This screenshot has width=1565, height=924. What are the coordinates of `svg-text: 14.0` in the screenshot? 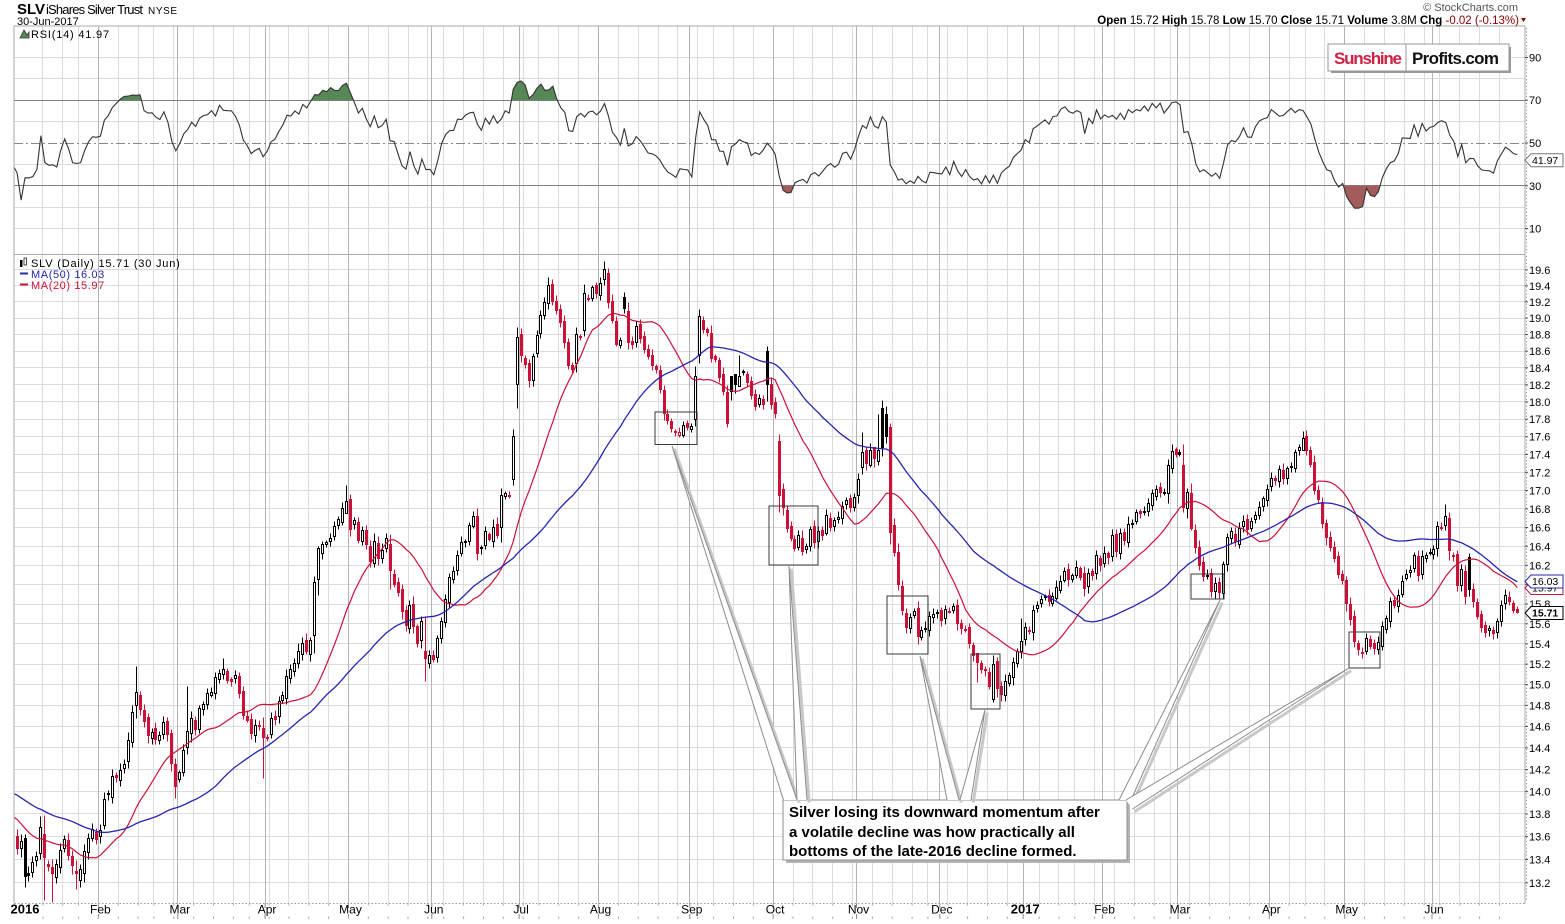 It's located at (1539, 793).